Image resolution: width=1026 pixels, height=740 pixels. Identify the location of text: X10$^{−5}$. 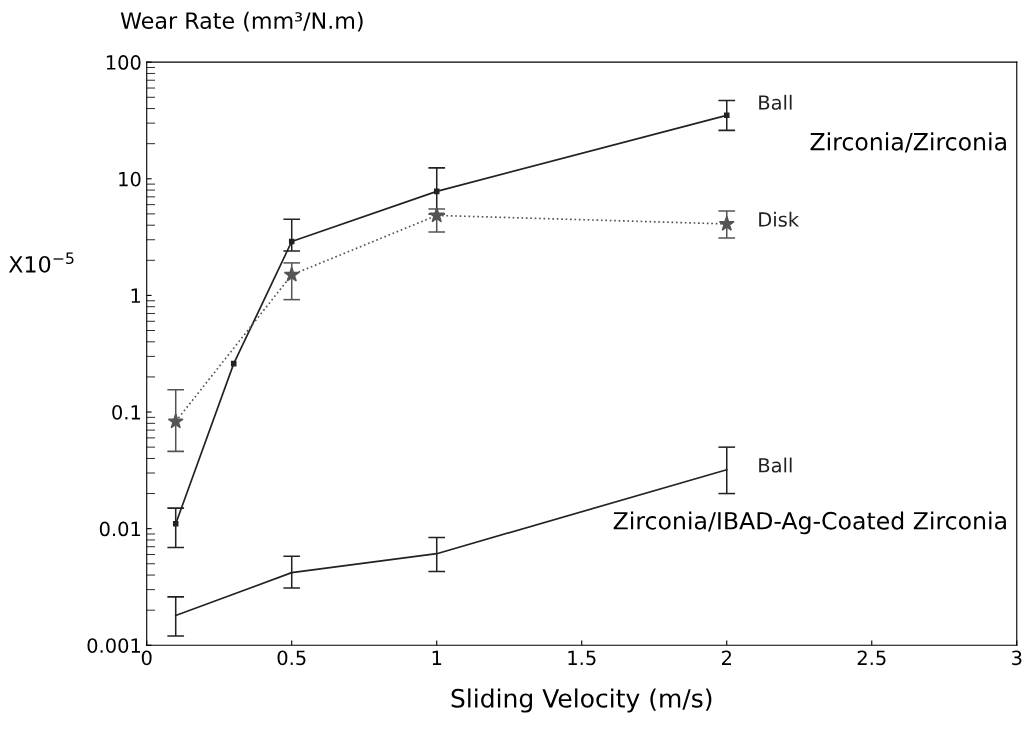
(41, 262).